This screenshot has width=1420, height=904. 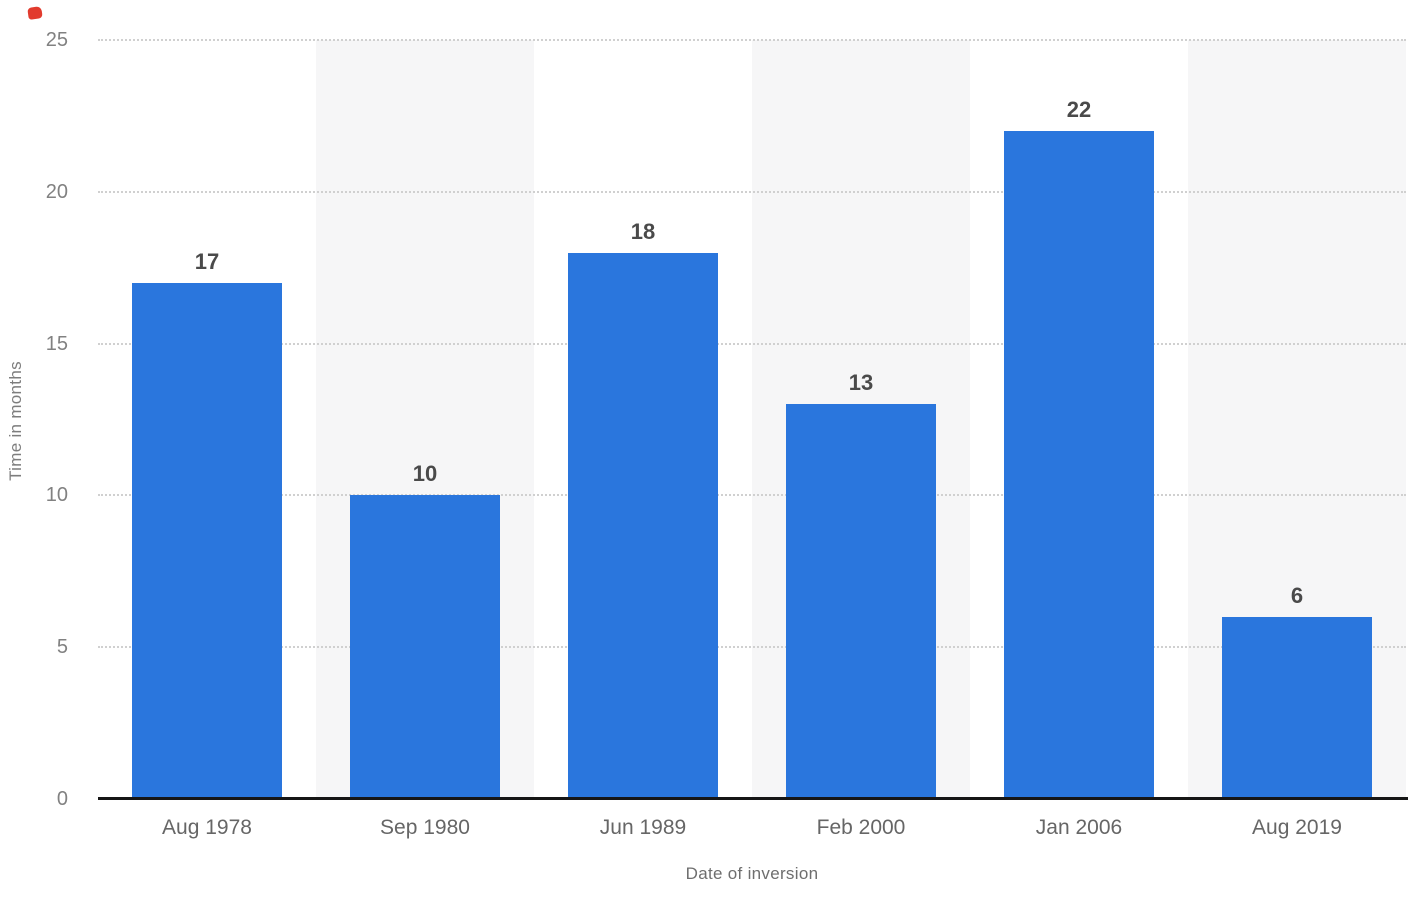 What do you see at coordinates (861, 827) in the screenshot?
I see `x-axis-tick-label: Feb 2000` at bounding box center [861, 827].